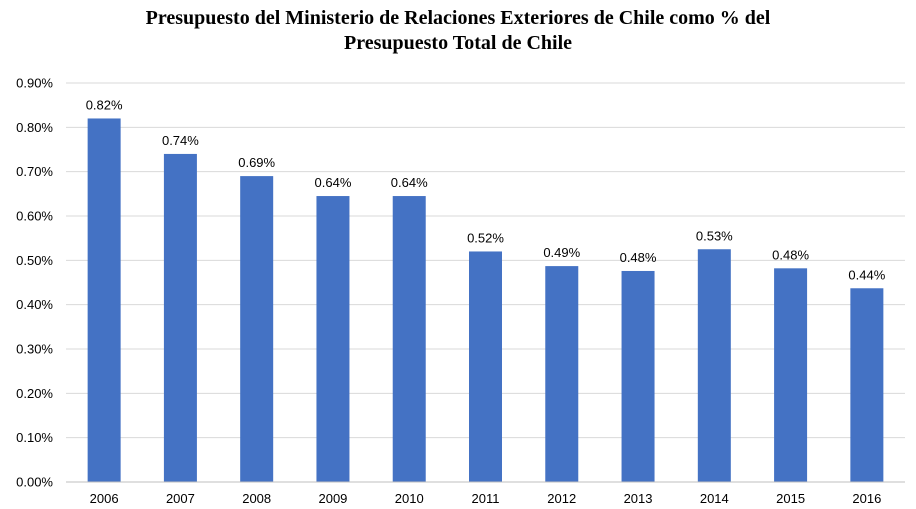  I want to click on x-tick-label: 2016, so click(866, 498).